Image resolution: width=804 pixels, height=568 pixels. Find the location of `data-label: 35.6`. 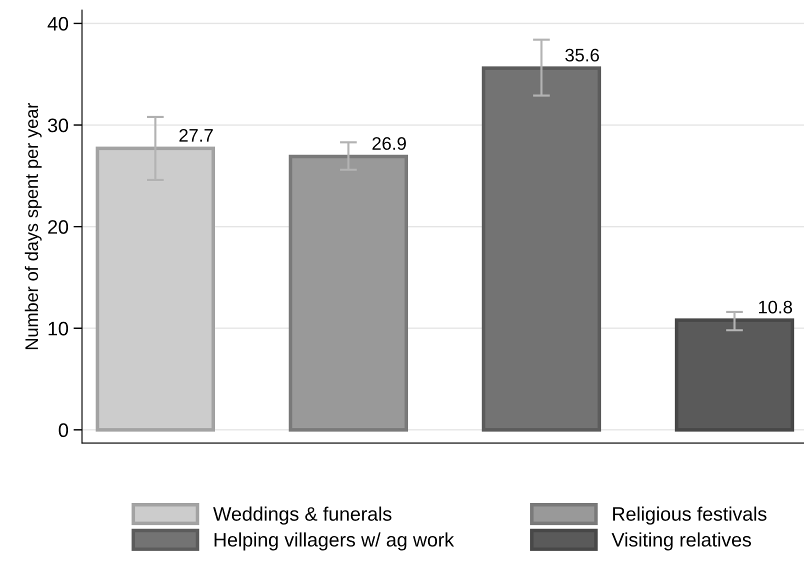

data-label: 35.6 is located at coordinates (582, 55).